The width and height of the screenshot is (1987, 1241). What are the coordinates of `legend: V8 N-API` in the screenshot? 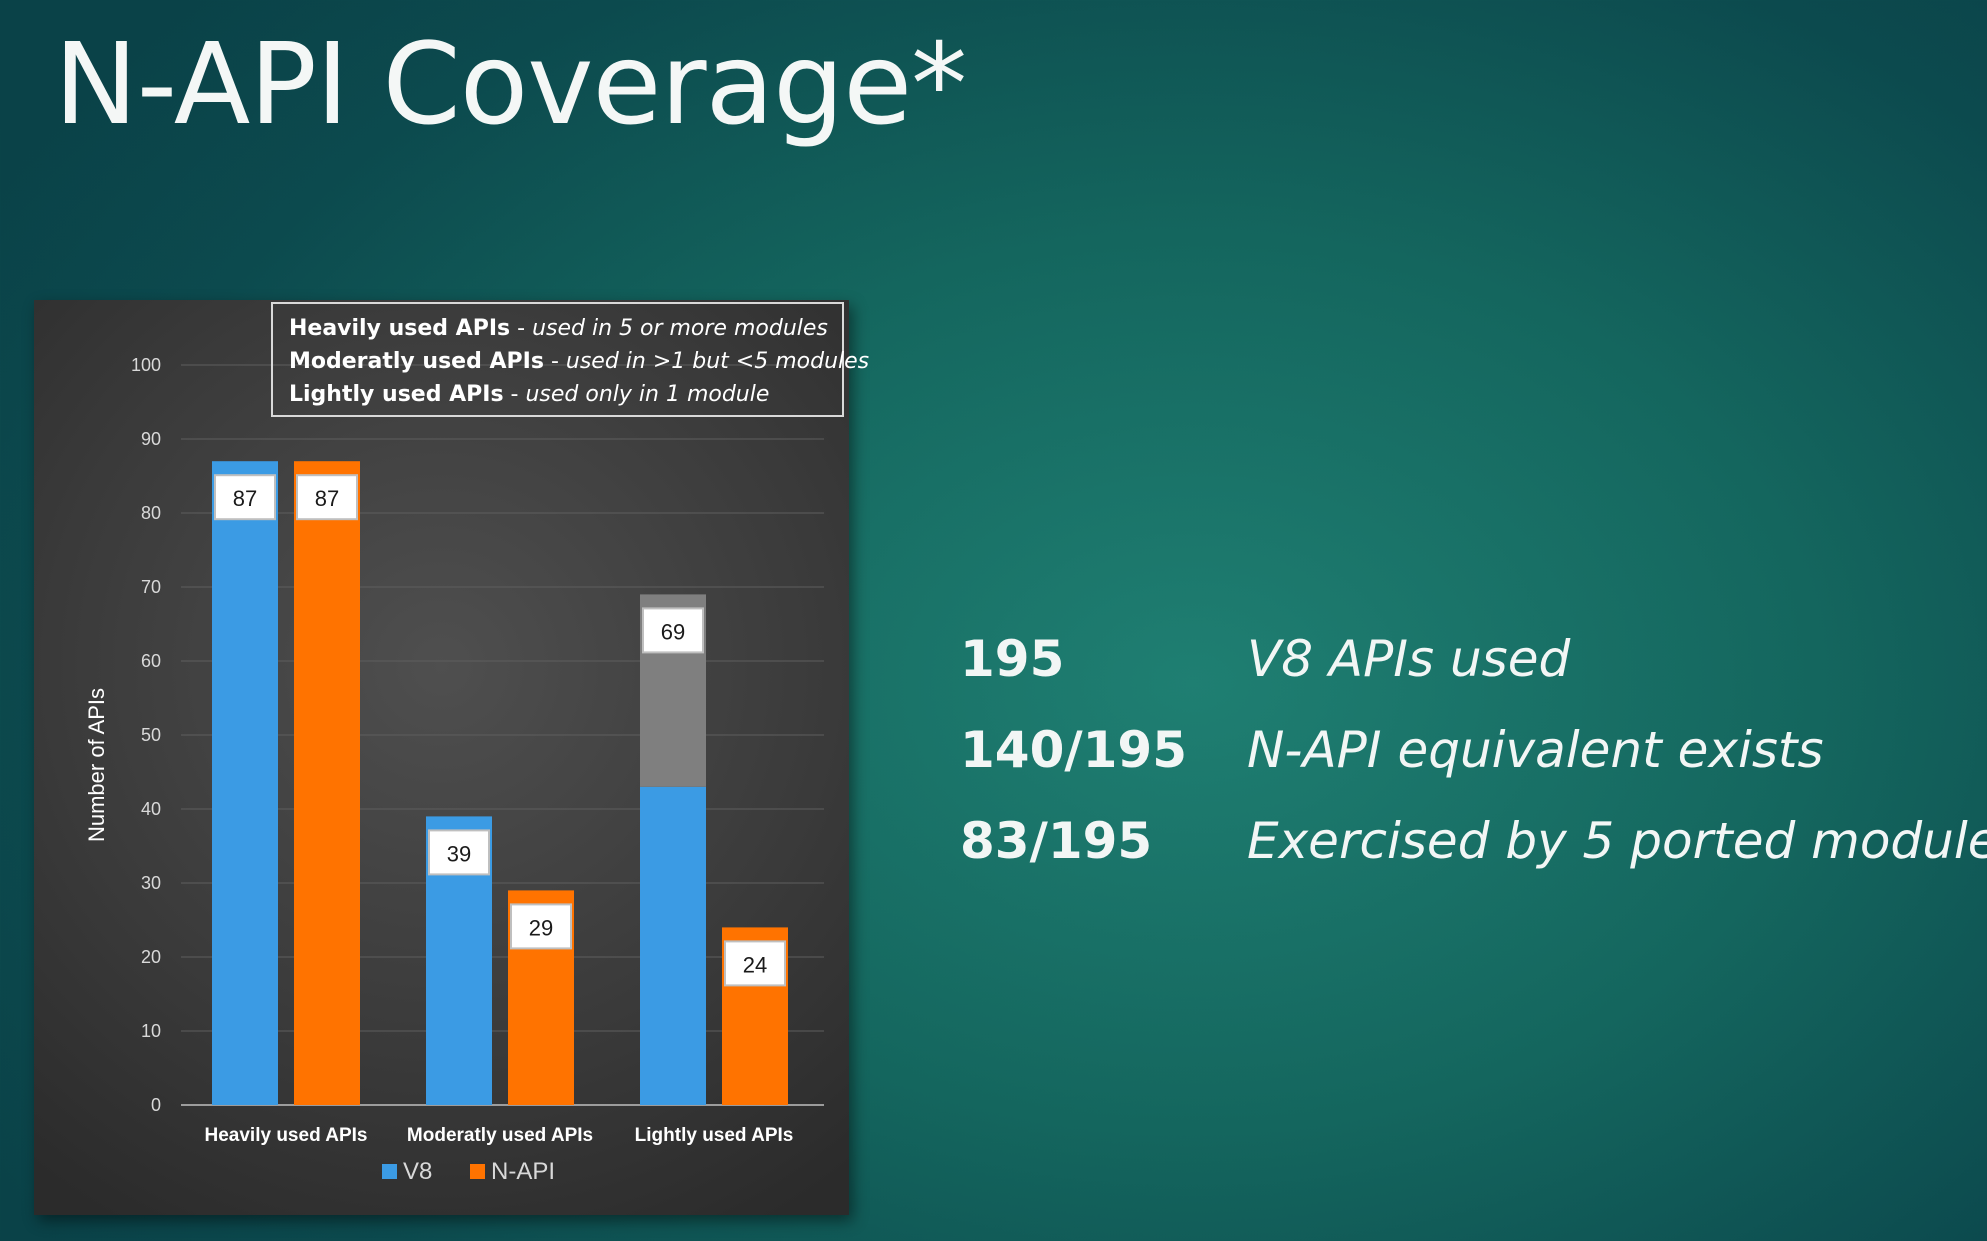 It's located at (468, 1171).